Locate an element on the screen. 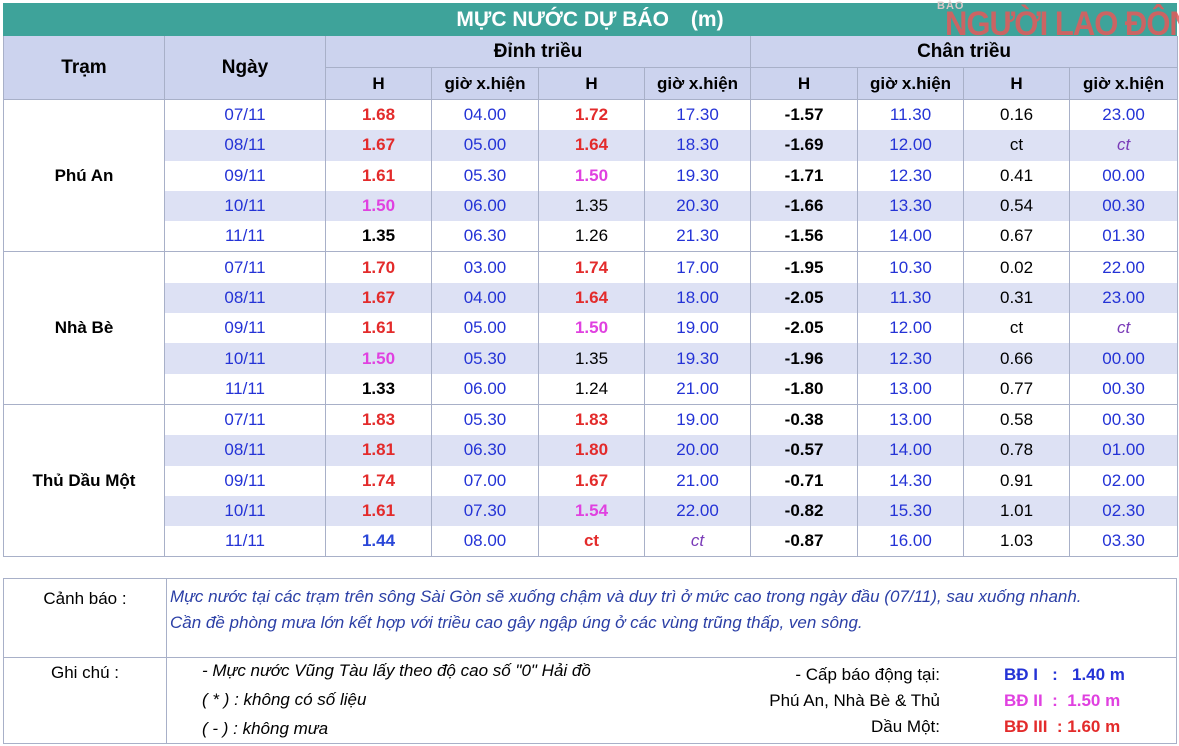 The image size is (1179, 746). date-cell: 09/11 is located at coordinates (245, 328).